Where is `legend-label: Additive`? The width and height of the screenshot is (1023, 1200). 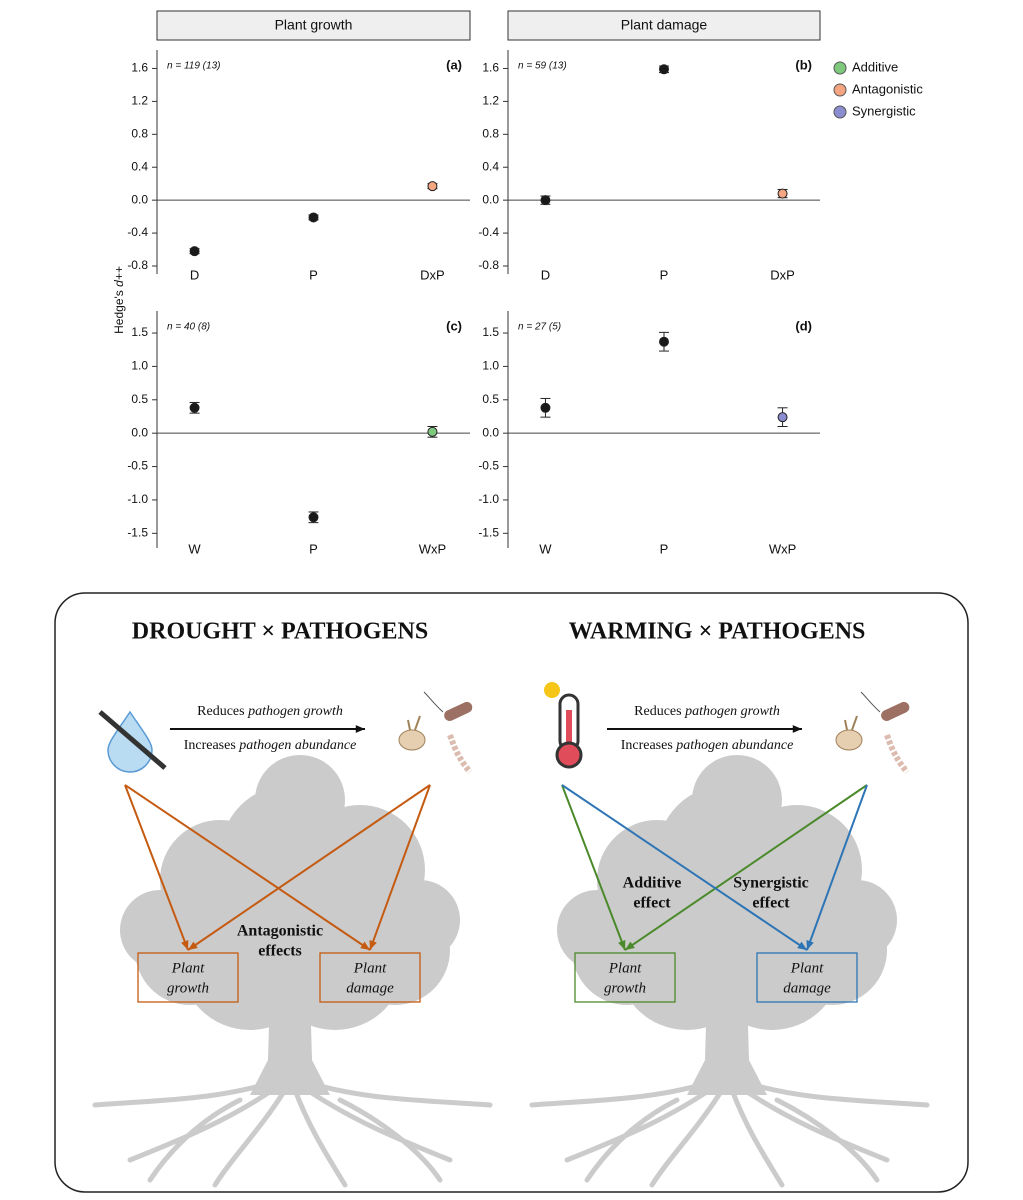
legend-label: Additive is located at coordinates (875, 66).